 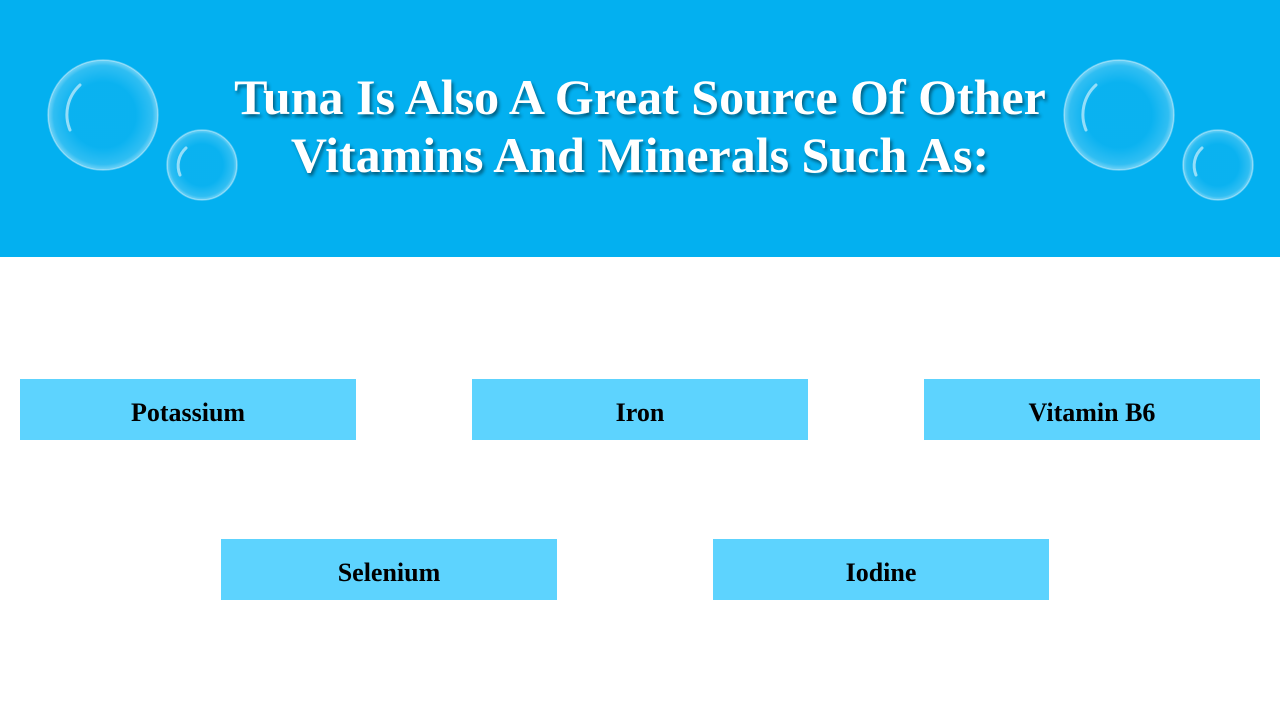 What do you see at coordinates (188, 409) in the screenshot?
I see `item-box: Potassium` at bounding box center [188, 409].